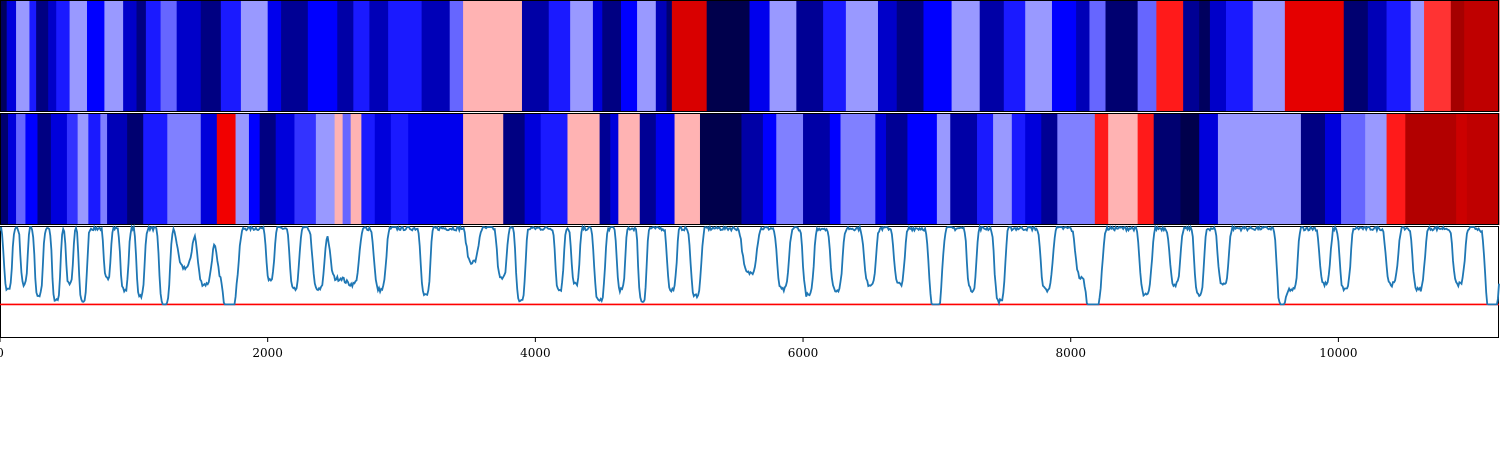  Describe the element at coordinates (2, 353) in the screenshot. I see `x-tick-label: 0` at that location.